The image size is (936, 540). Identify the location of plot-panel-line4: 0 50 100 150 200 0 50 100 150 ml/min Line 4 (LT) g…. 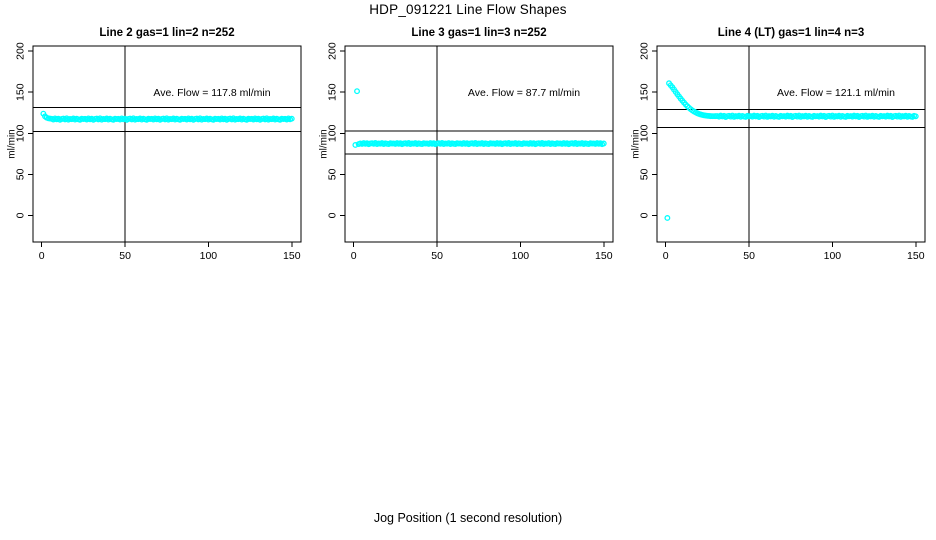
(778, 144).